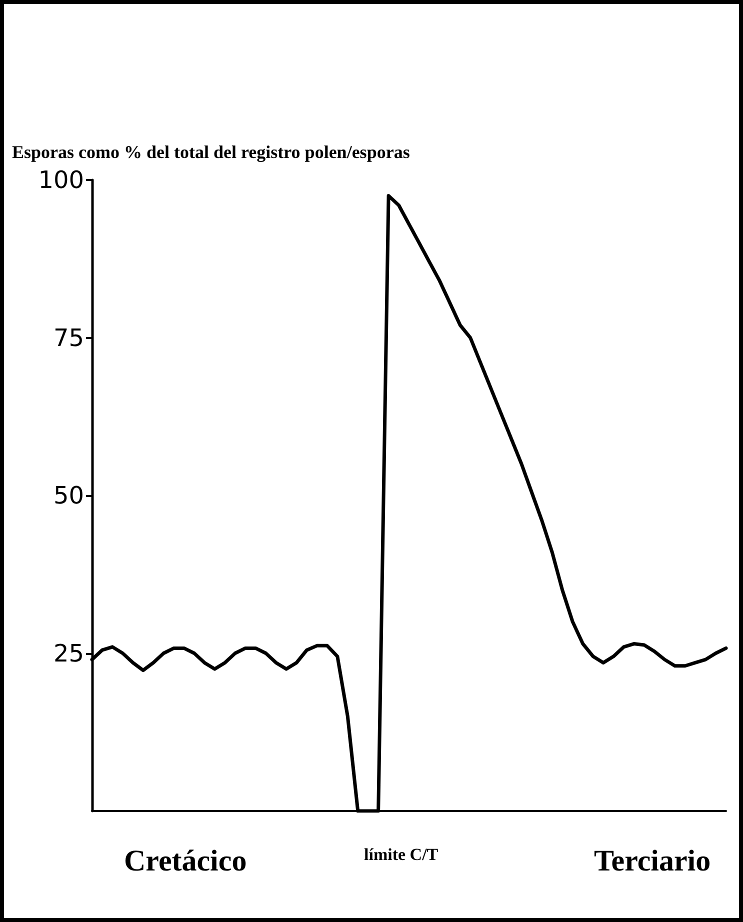 The image size is (743, 922). What do you see at coordinates (68, 653) in the screenshot?
I see `y-tick-label: 25` at bounding box center [68, 653].